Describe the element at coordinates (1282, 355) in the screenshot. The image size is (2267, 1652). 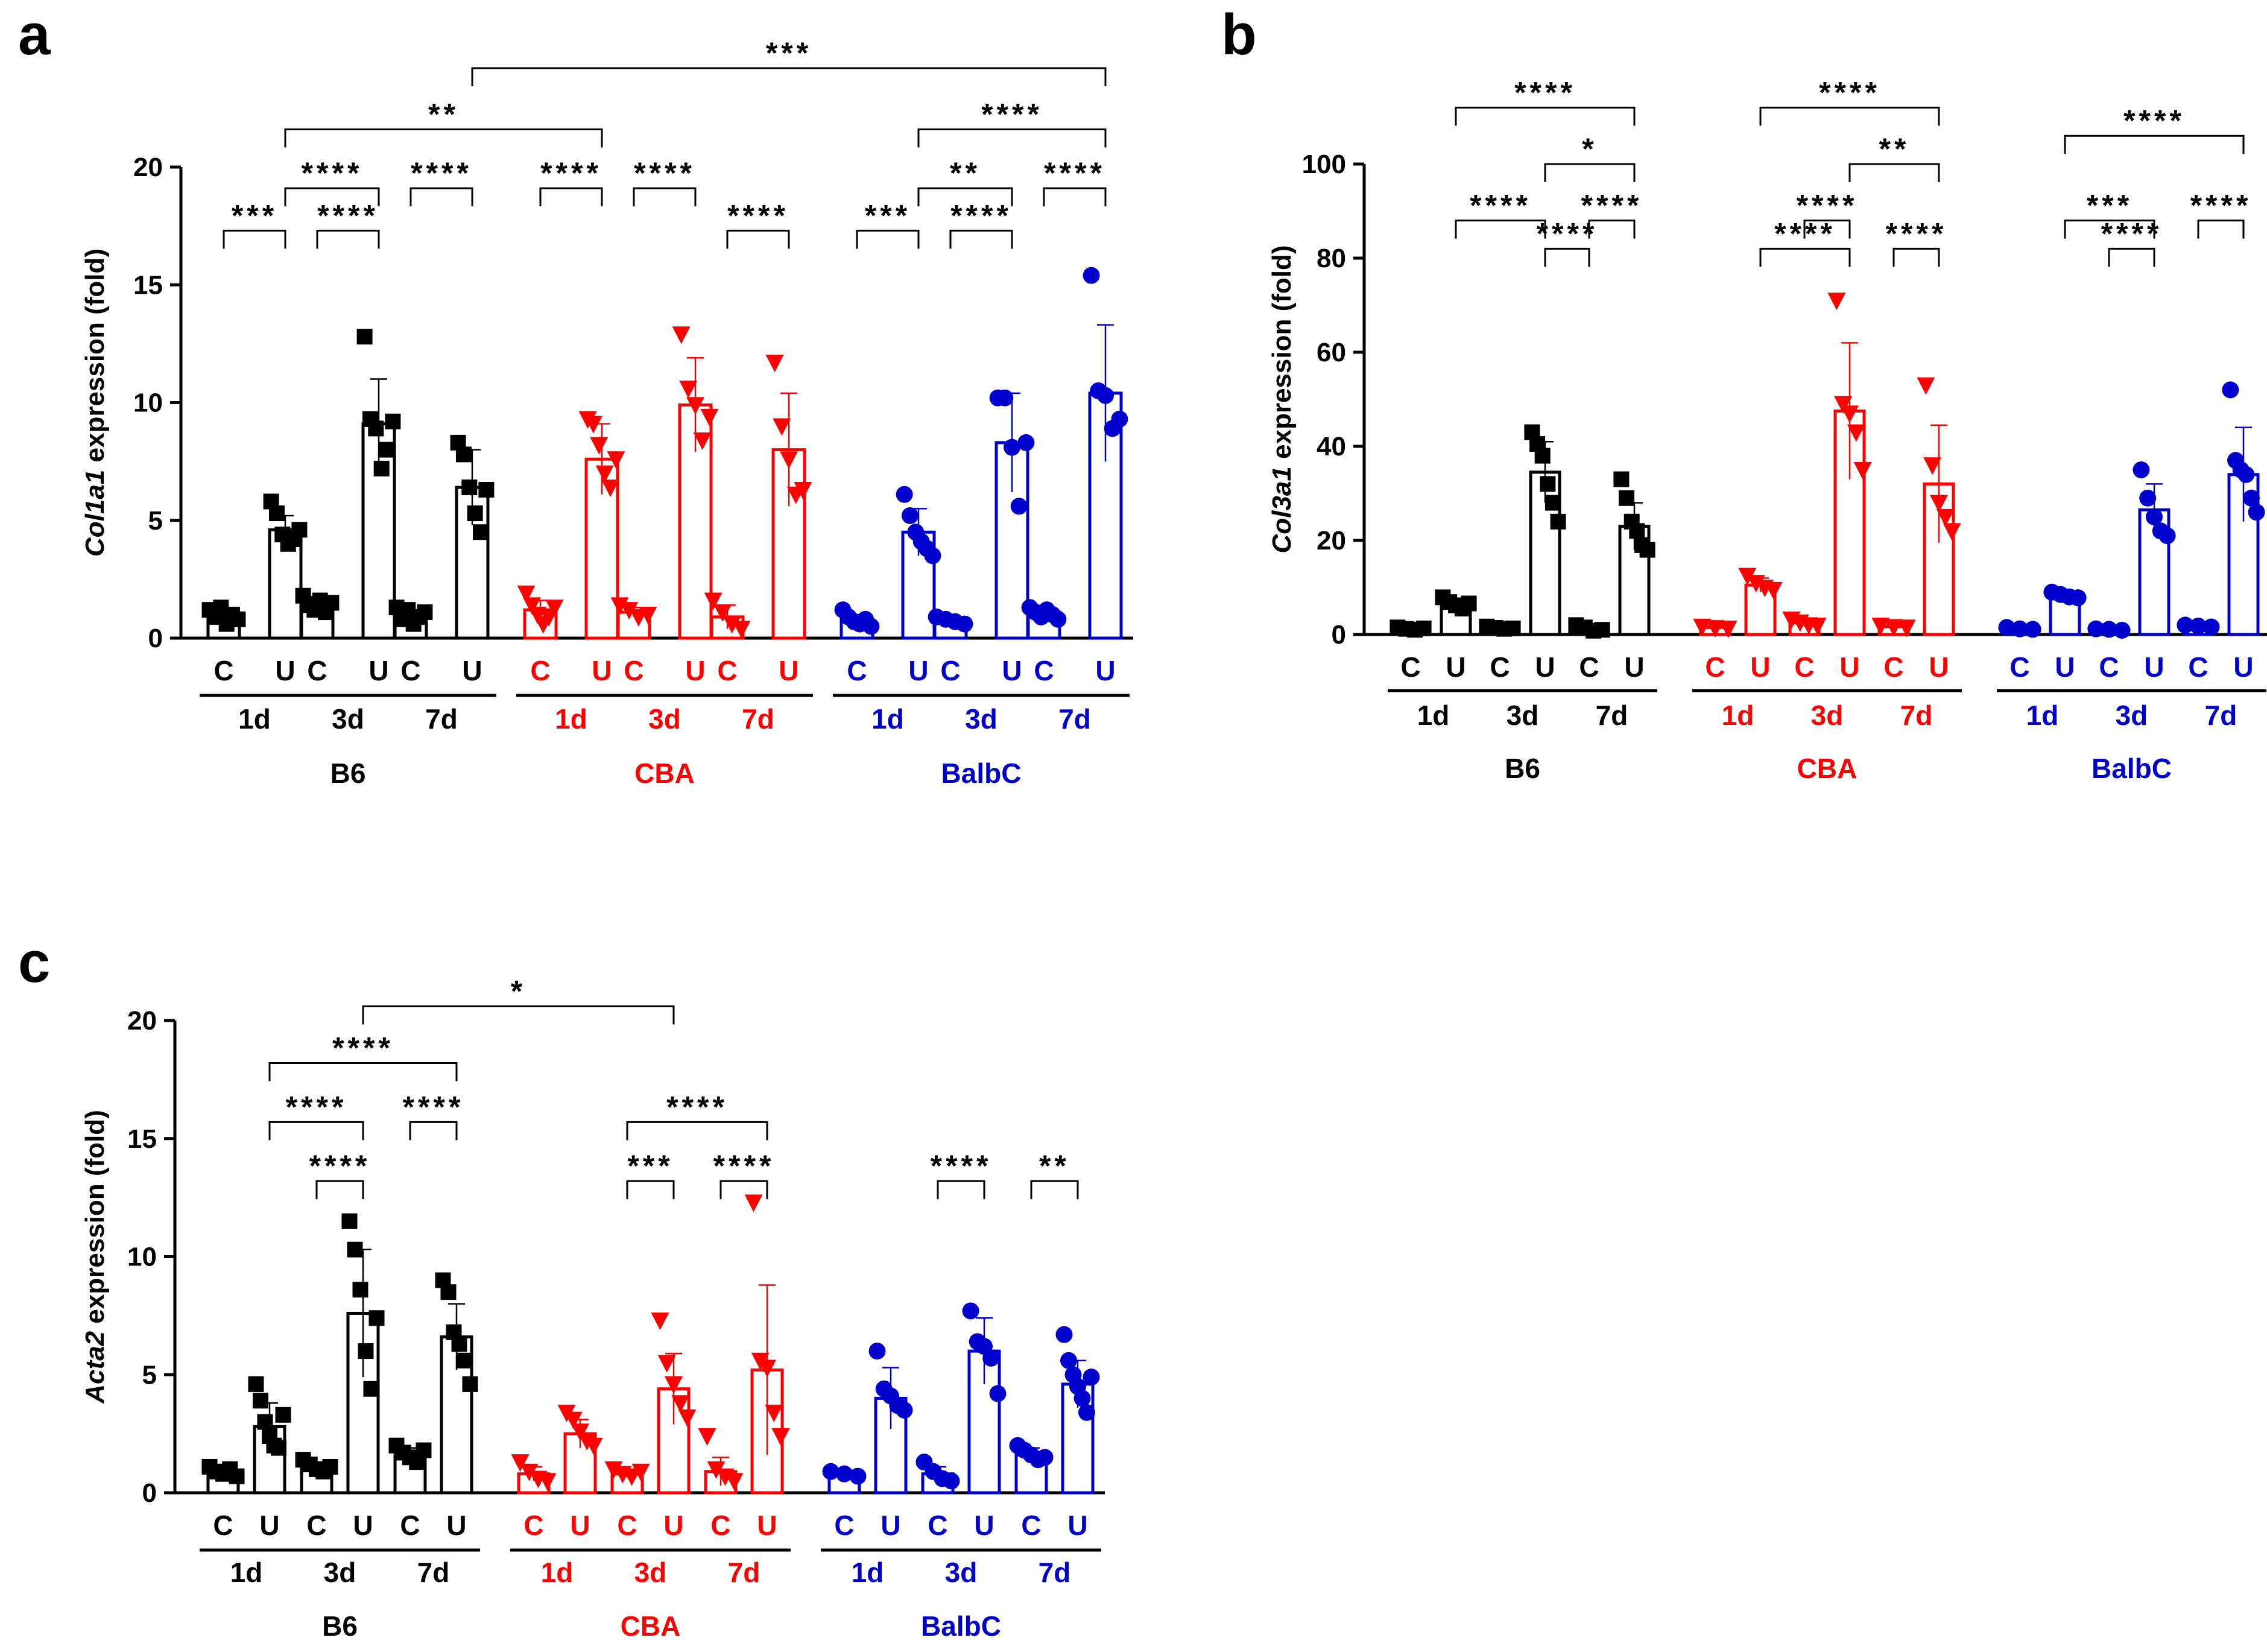
I see `y-axis-label-text: expression (fold)` at that location.